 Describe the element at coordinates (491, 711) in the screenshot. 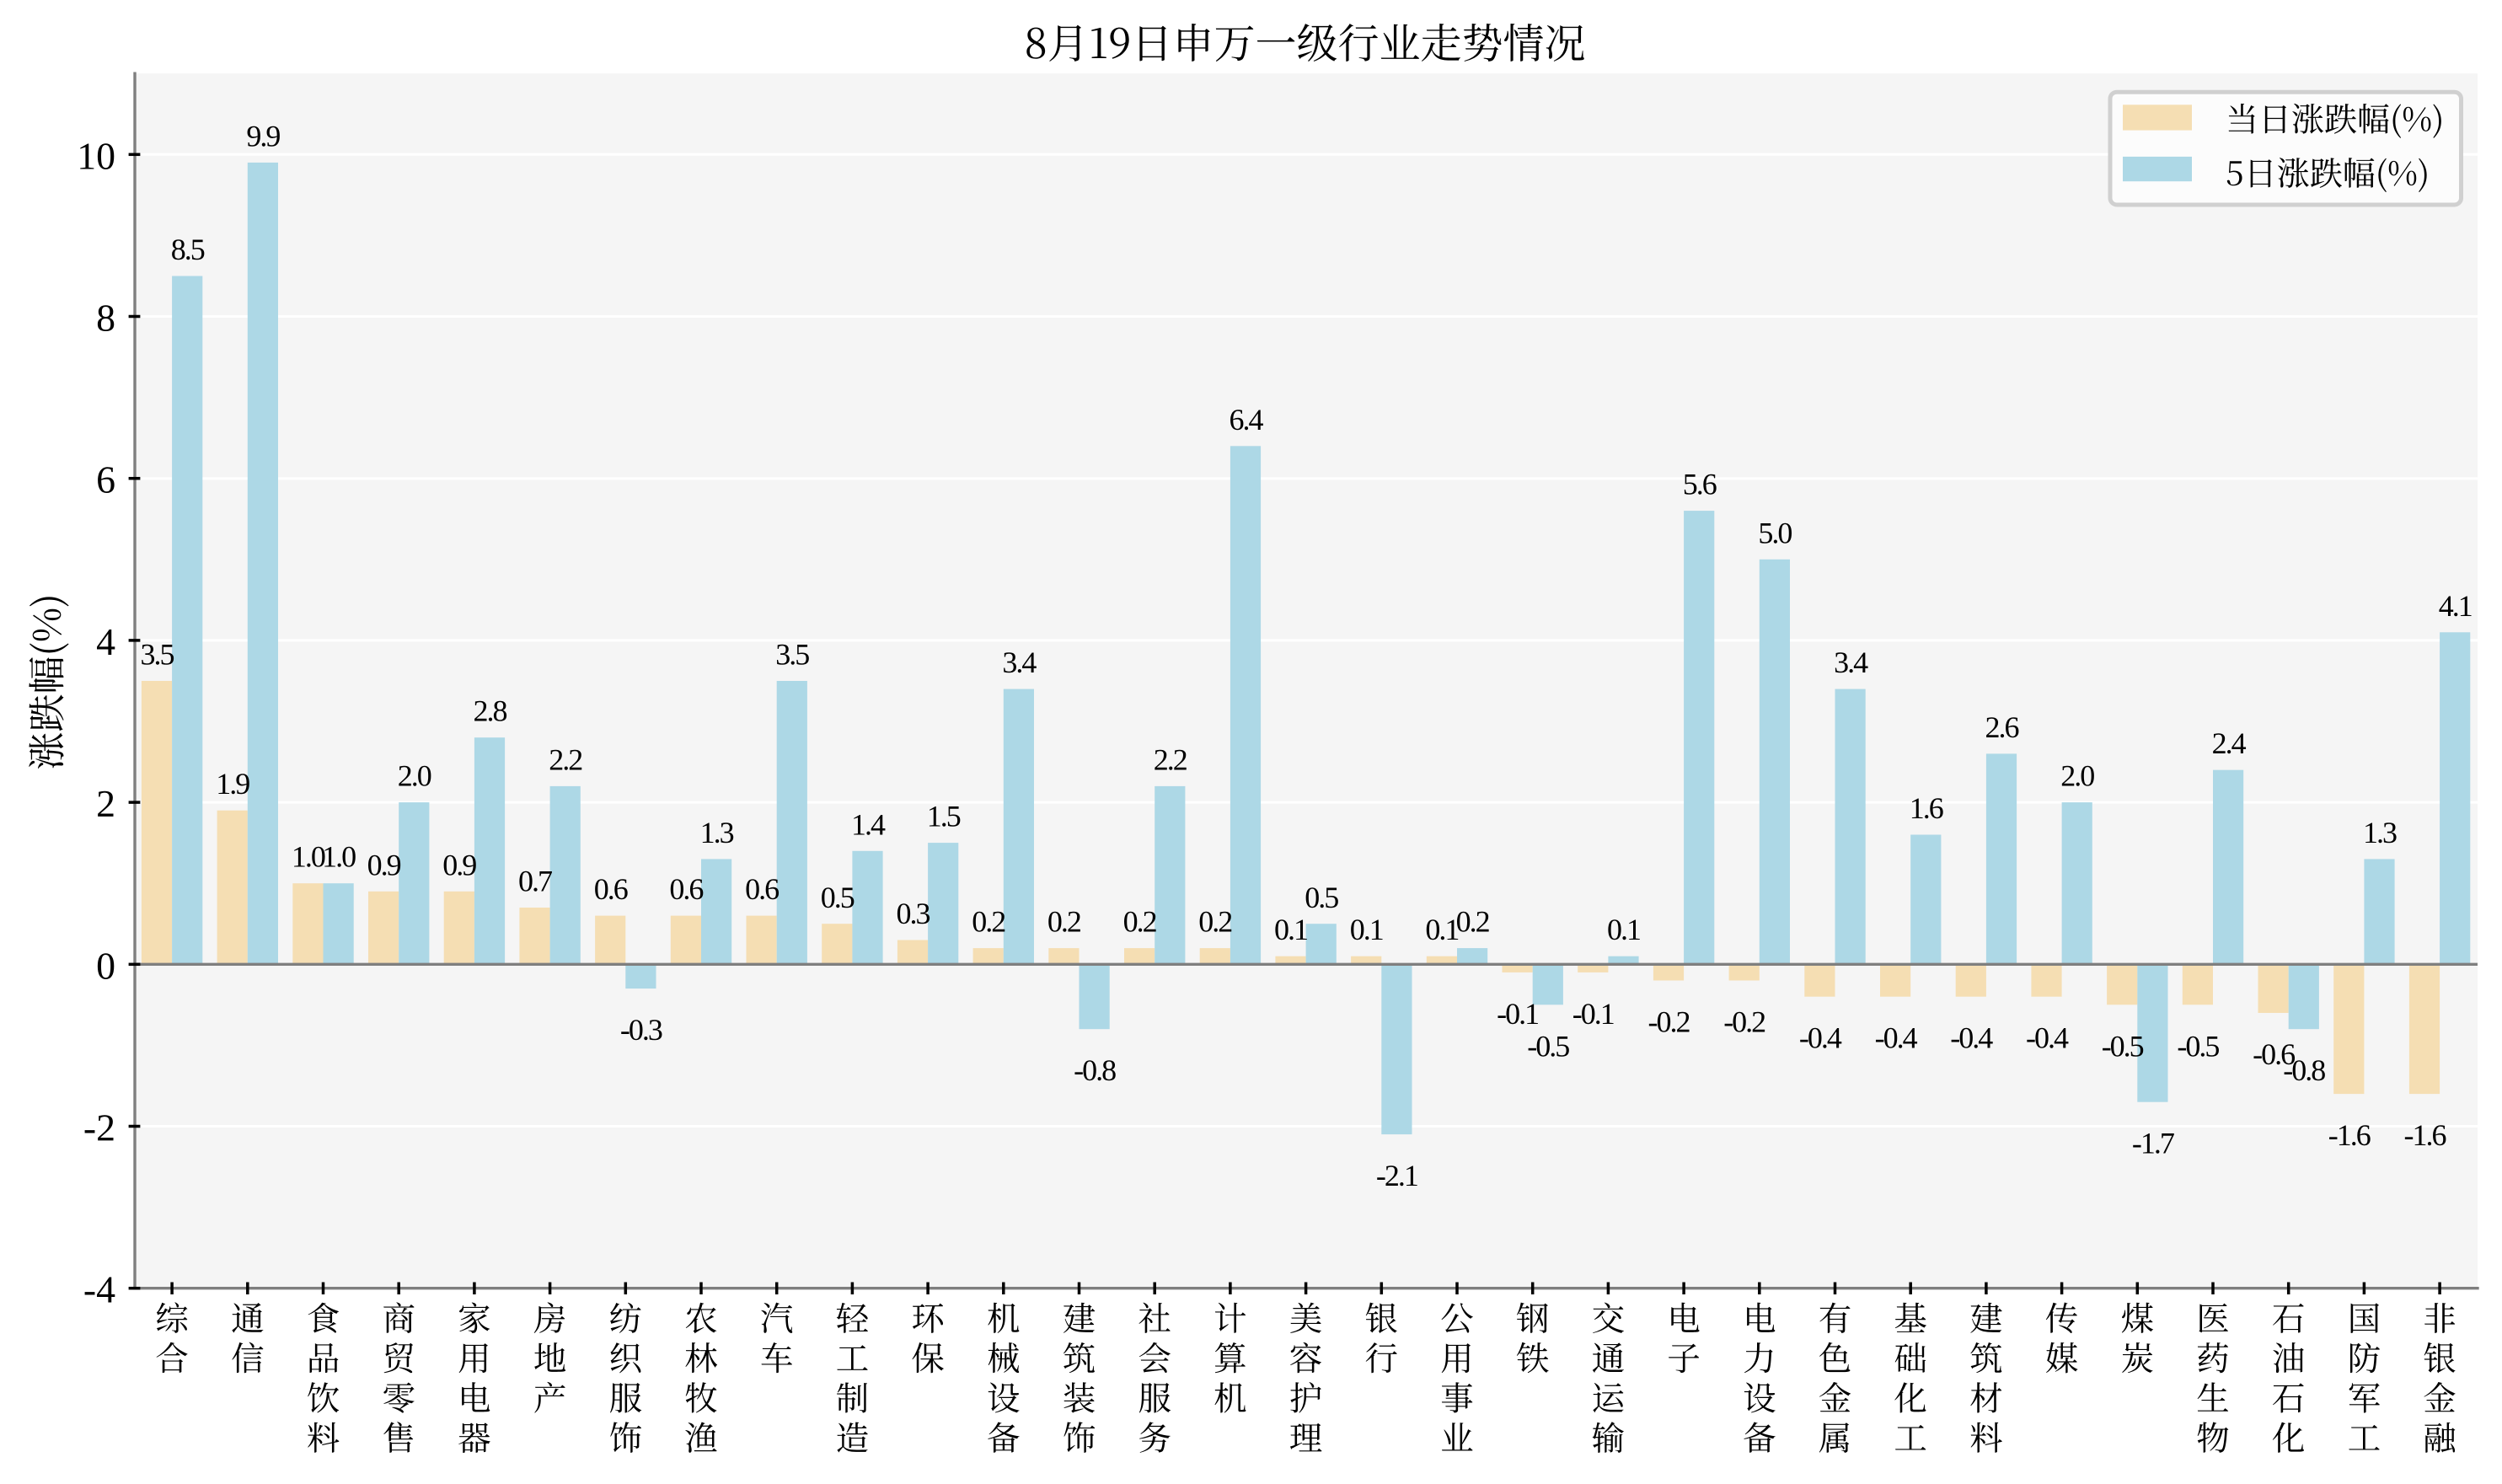

I see `svg-text: 2.8` at that location.